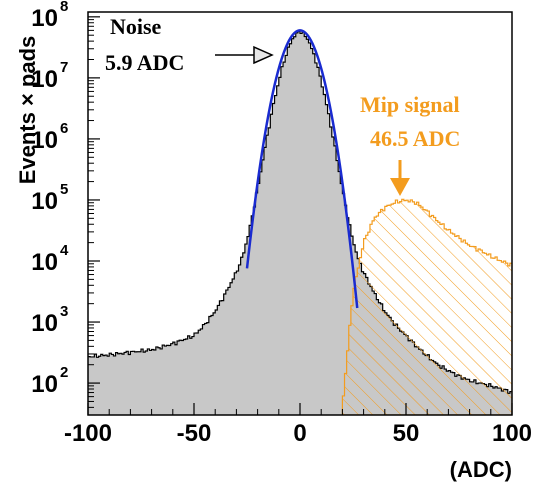  Describe the element at coordinates (64, 372) in the screenshot. I see `y-tick-exponent: 2` at that location.